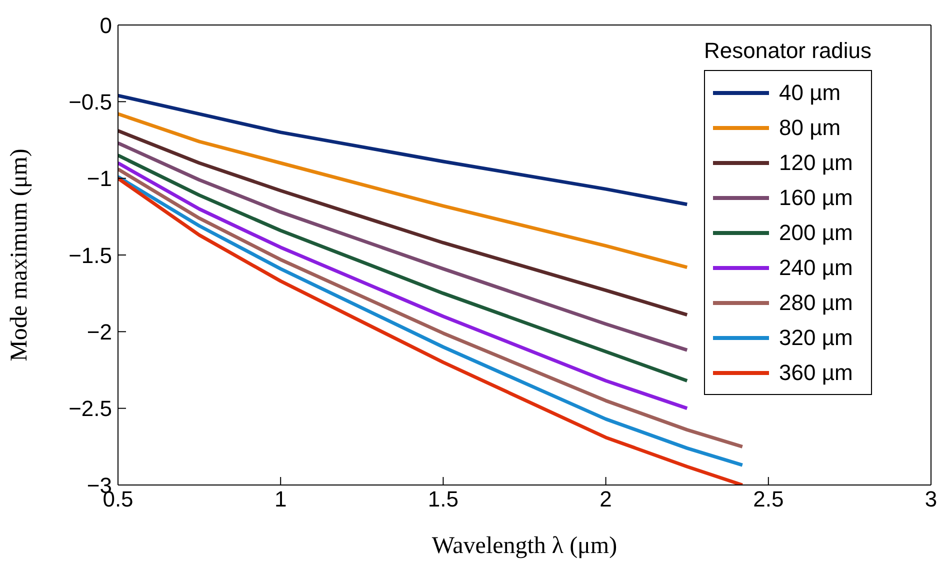 The height and width of the screenshot is (561, 943). I want to click on x-tick-label: 2.5, so click(768, 499).